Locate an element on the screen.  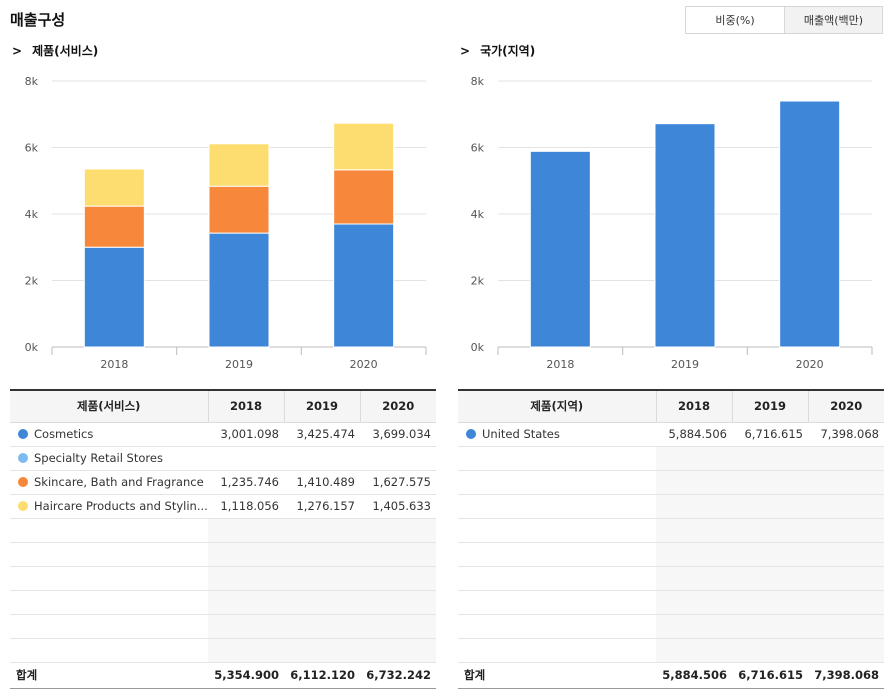
row-value: 3,425.474 is located at coordinates (322, 434).